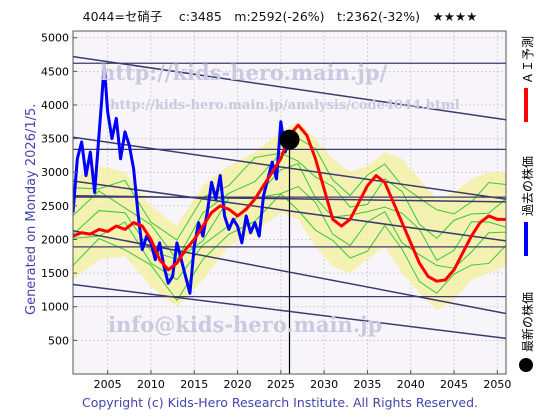 This screenshot has height=420, width=560. I want to click on x-tick-label: 2035, so click(367, 384).